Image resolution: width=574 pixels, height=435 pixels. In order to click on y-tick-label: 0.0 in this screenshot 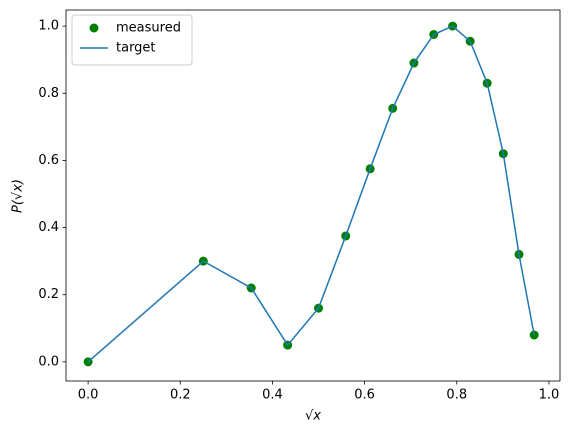, I will do `click(48, 361)`.